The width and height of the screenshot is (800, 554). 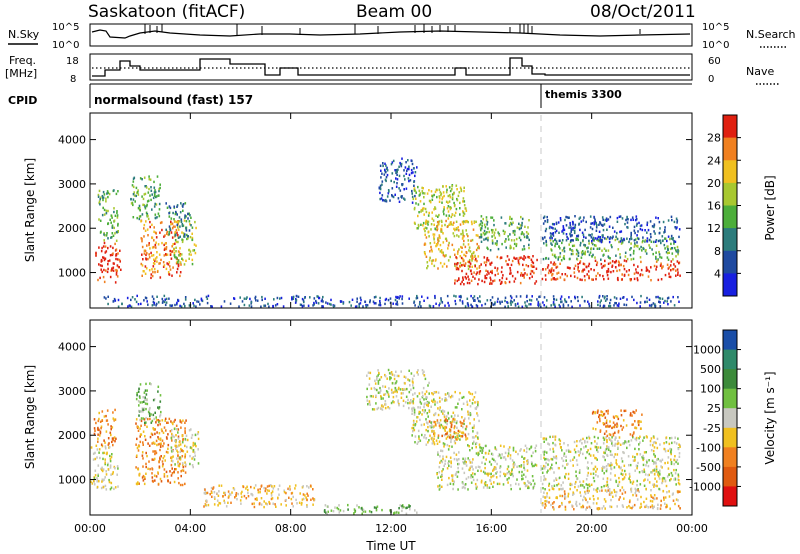 I want to click on beam-title: Beam 00, so click(x=394, y=12).